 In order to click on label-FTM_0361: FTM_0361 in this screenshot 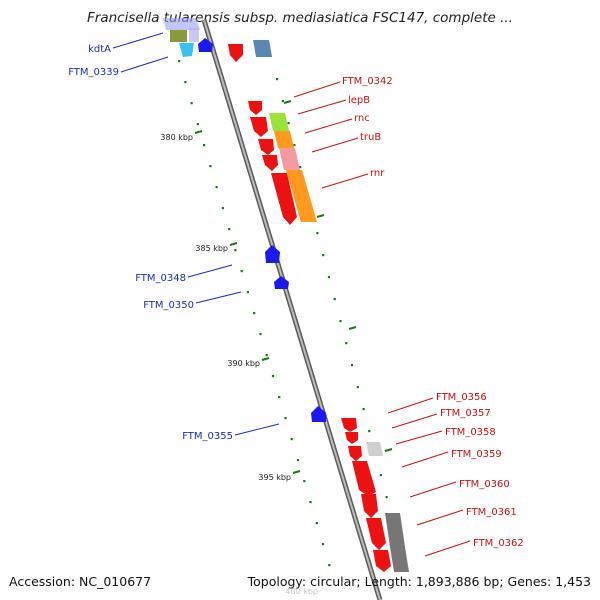, I will do `click(491, 512)`.